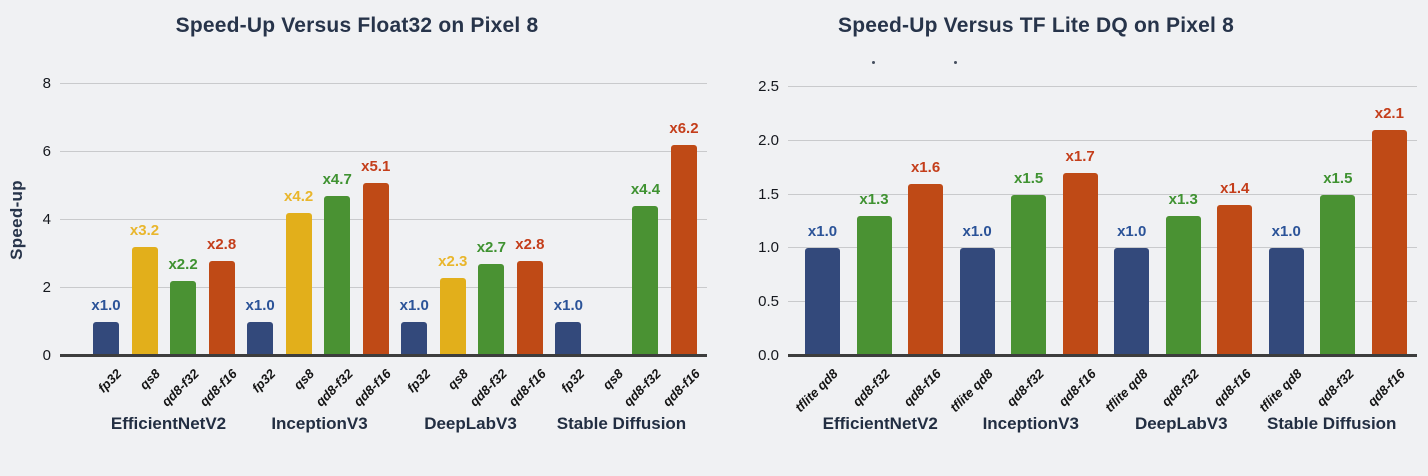  What do you see at coordinates (1332, 423) in the screenshot?
I see `group-label: Stable Diffusion` at bounding box center [1332, 423].